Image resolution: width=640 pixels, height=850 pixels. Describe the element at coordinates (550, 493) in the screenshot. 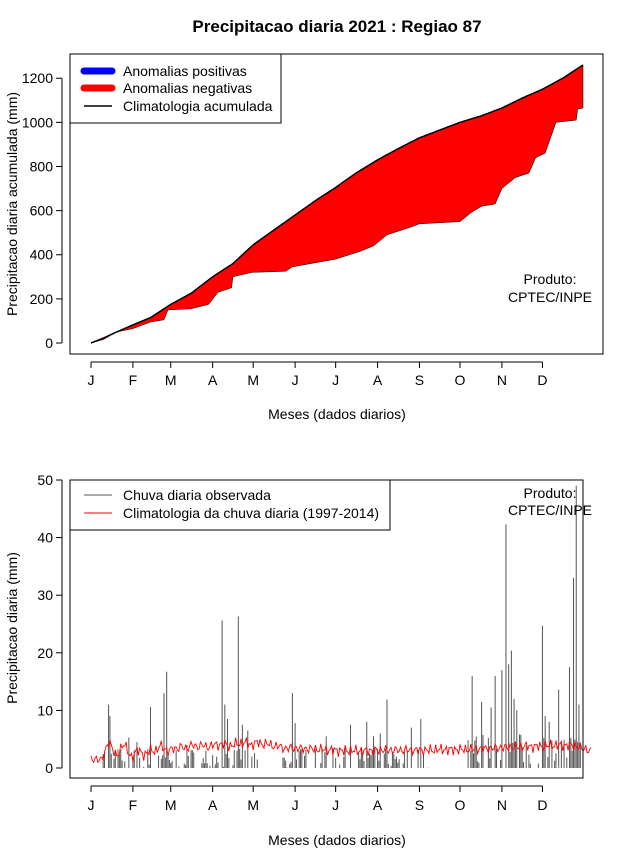

I see `product-note-line1-bottom: Produto:` at that location.